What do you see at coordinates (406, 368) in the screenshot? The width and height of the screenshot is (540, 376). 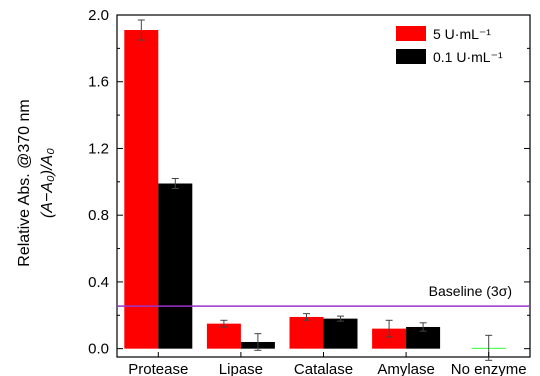 I see `x-tick-label: Amylase` at bounding box center [406, 368].